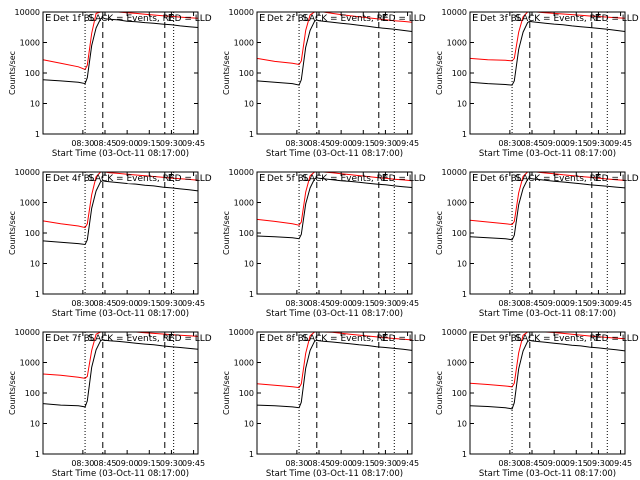 Image resolution: width=640 pixels, height=480 pixels. Describe the element at coordinates (559, 179) in the screenshot. I see `chart-title: Det 6f BLACK = Events, RED = LLD` at that location.